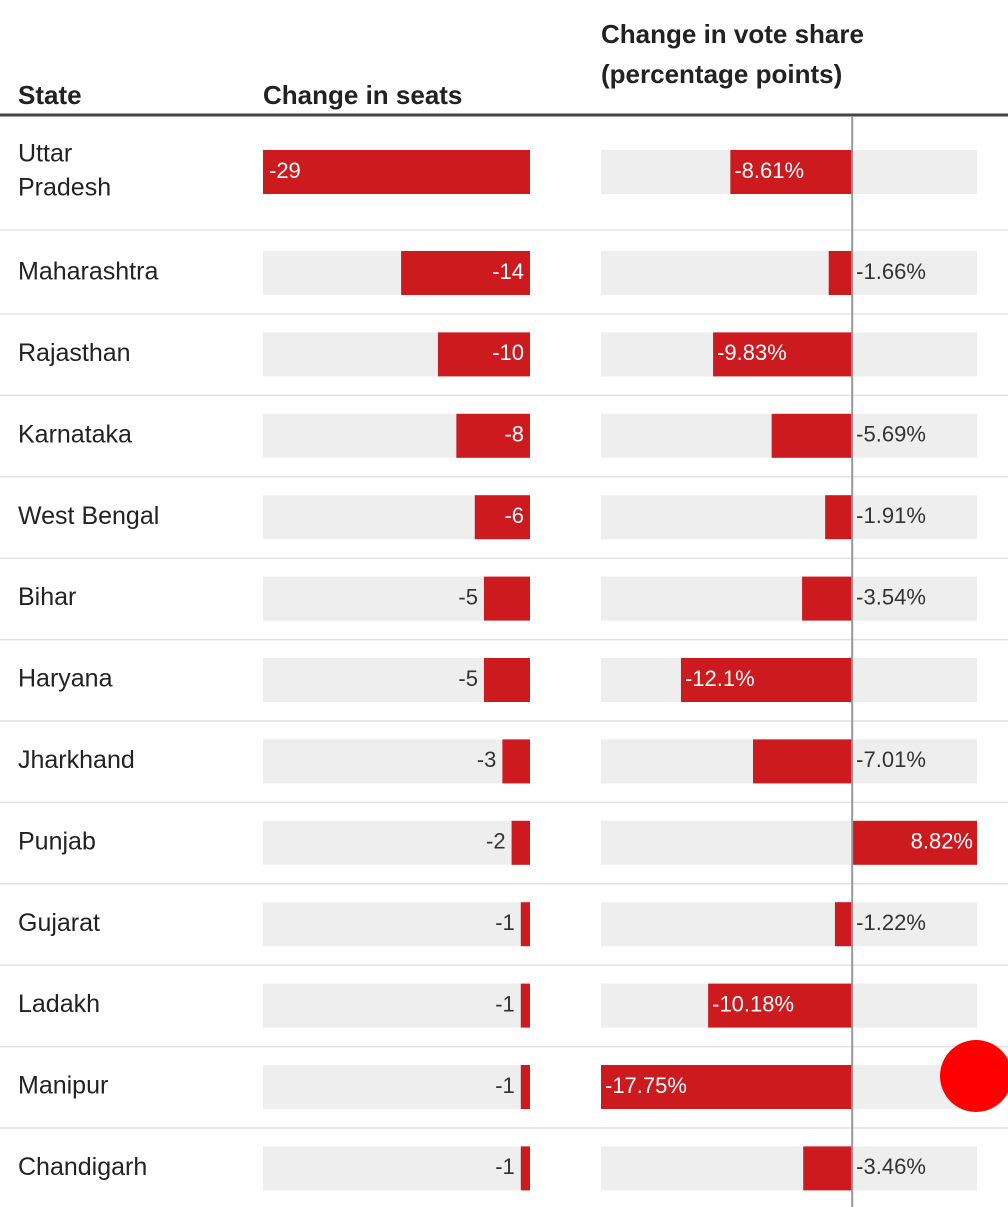 Image resolution: width=1008 pixels, height=1207 pixels. I want to click on vote-label: -1.91%, so click(891, 515).